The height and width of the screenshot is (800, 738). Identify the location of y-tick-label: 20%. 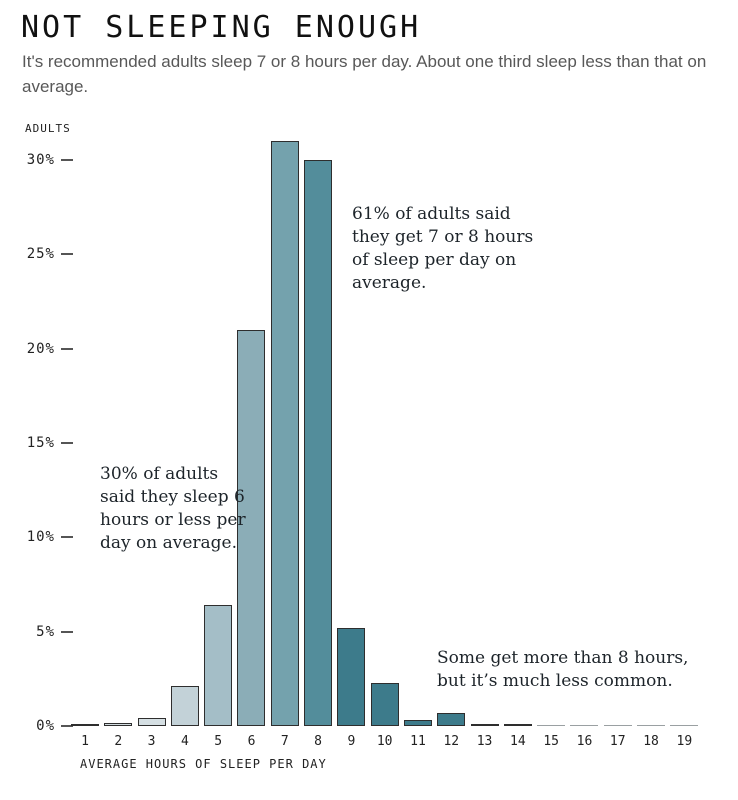
(40, 348).